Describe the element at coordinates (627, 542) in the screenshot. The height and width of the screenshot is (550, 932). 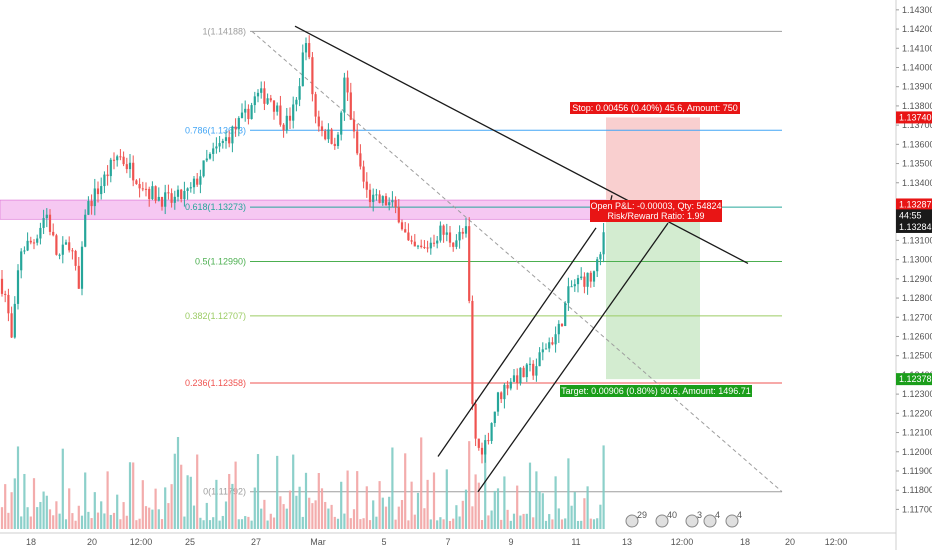
I see `time-tick-label: 13` at that location.